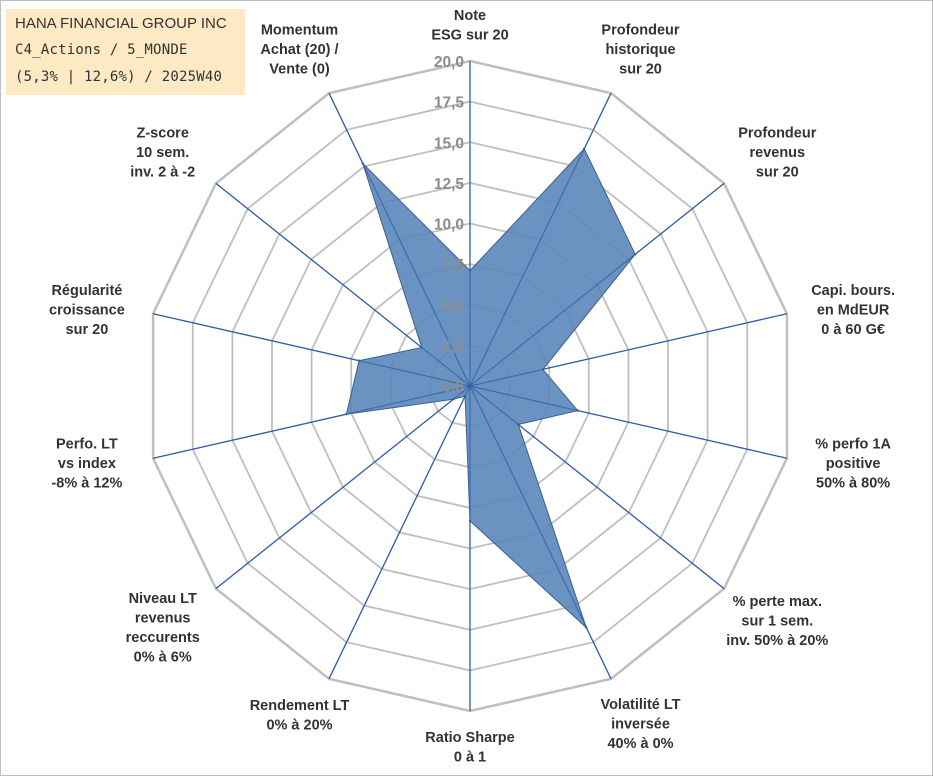 Image resolution: width=933 pixels, height=776 pixels. I want to click on axis-label-line: Ratio Sharpe, so click(469, 738).